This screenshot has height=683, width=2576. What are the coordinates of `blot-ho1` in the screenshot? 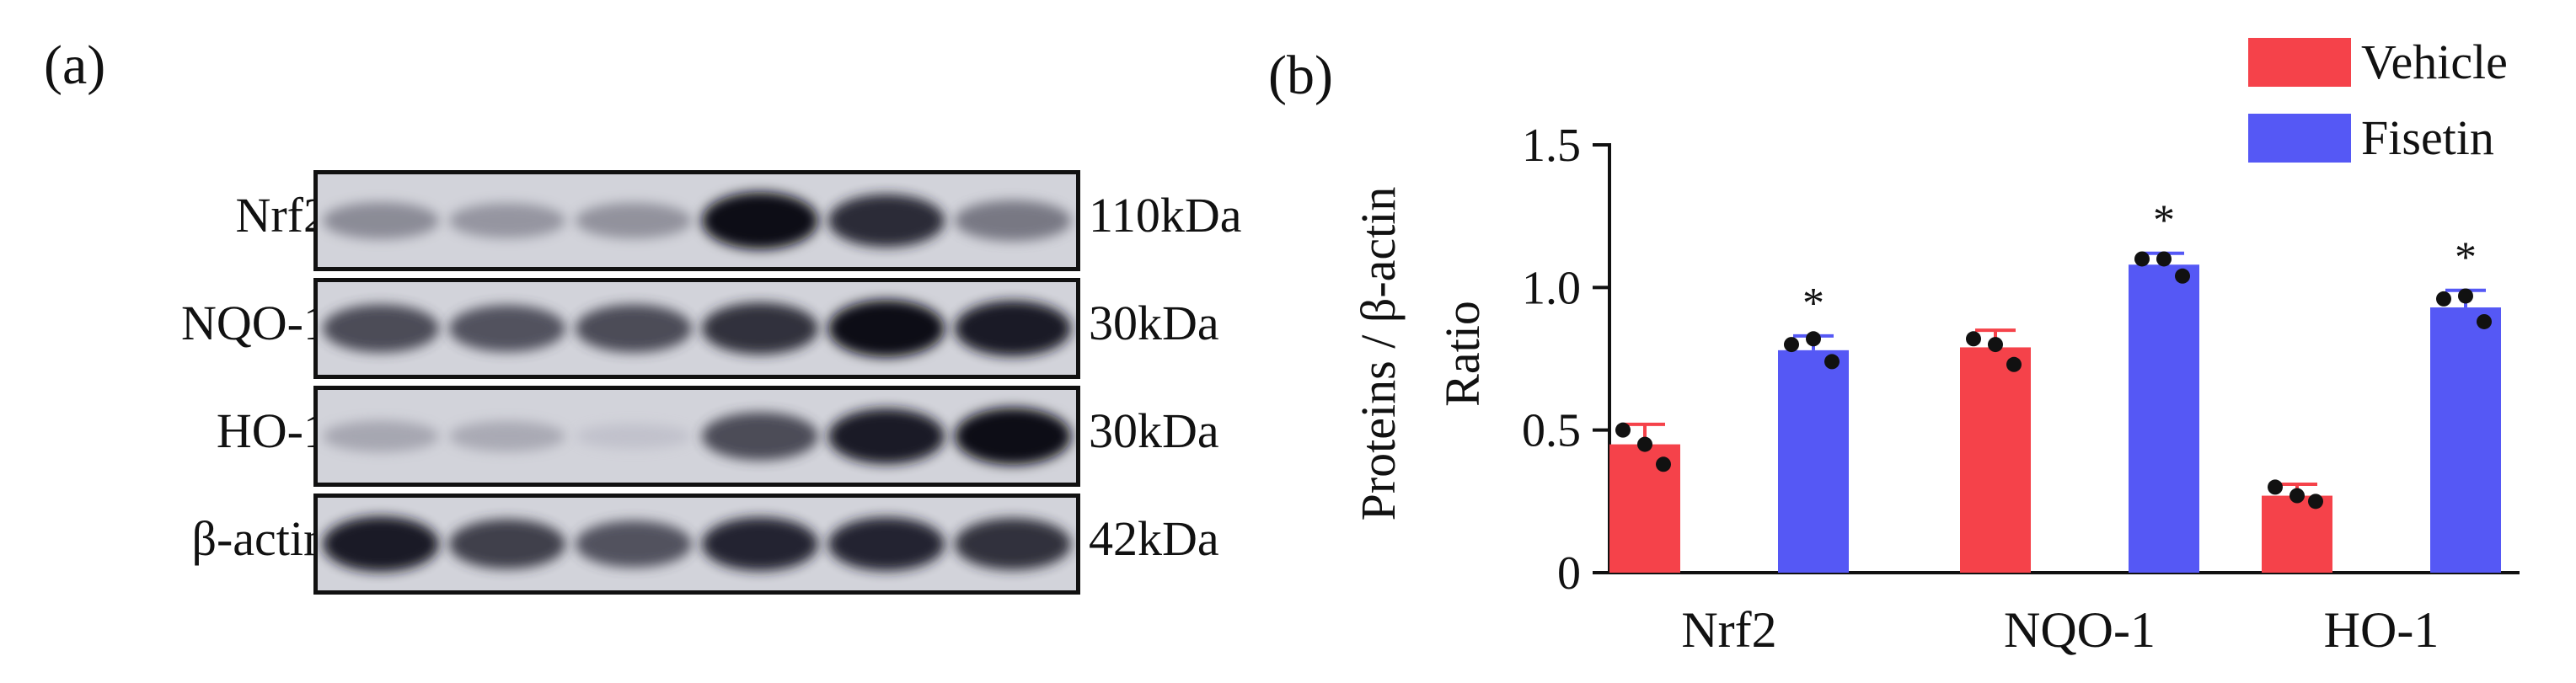 It's located at (696, 436).